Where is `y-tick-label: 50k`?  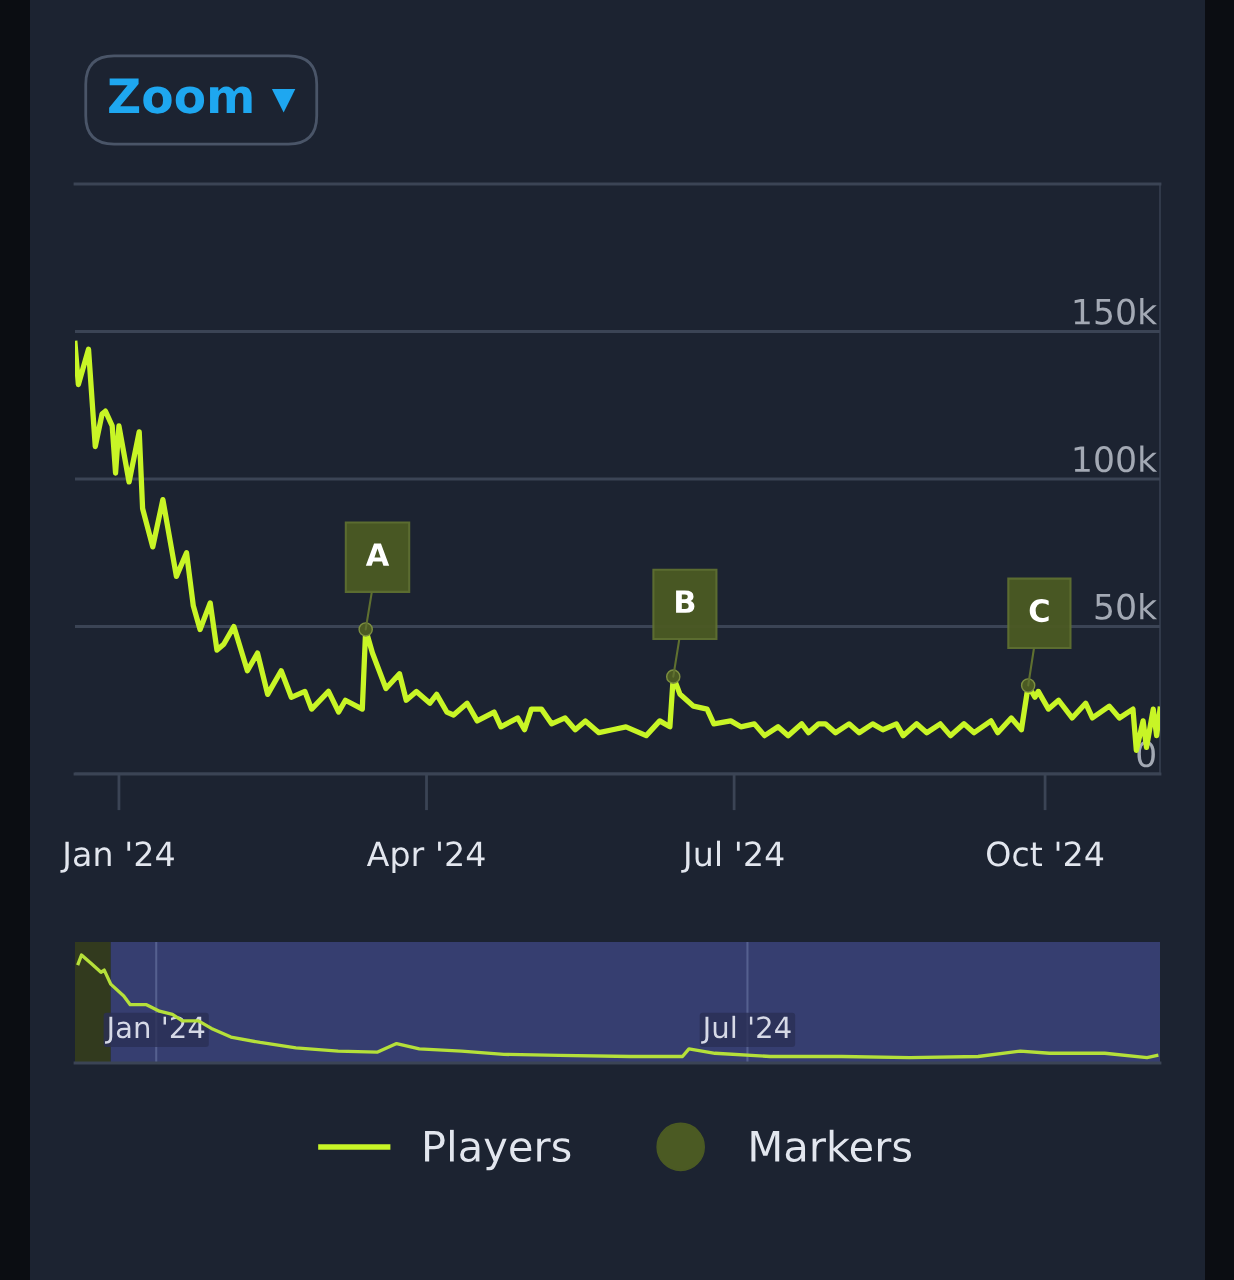
y-tick-label: 50k is located at coordinates (1126, 606).